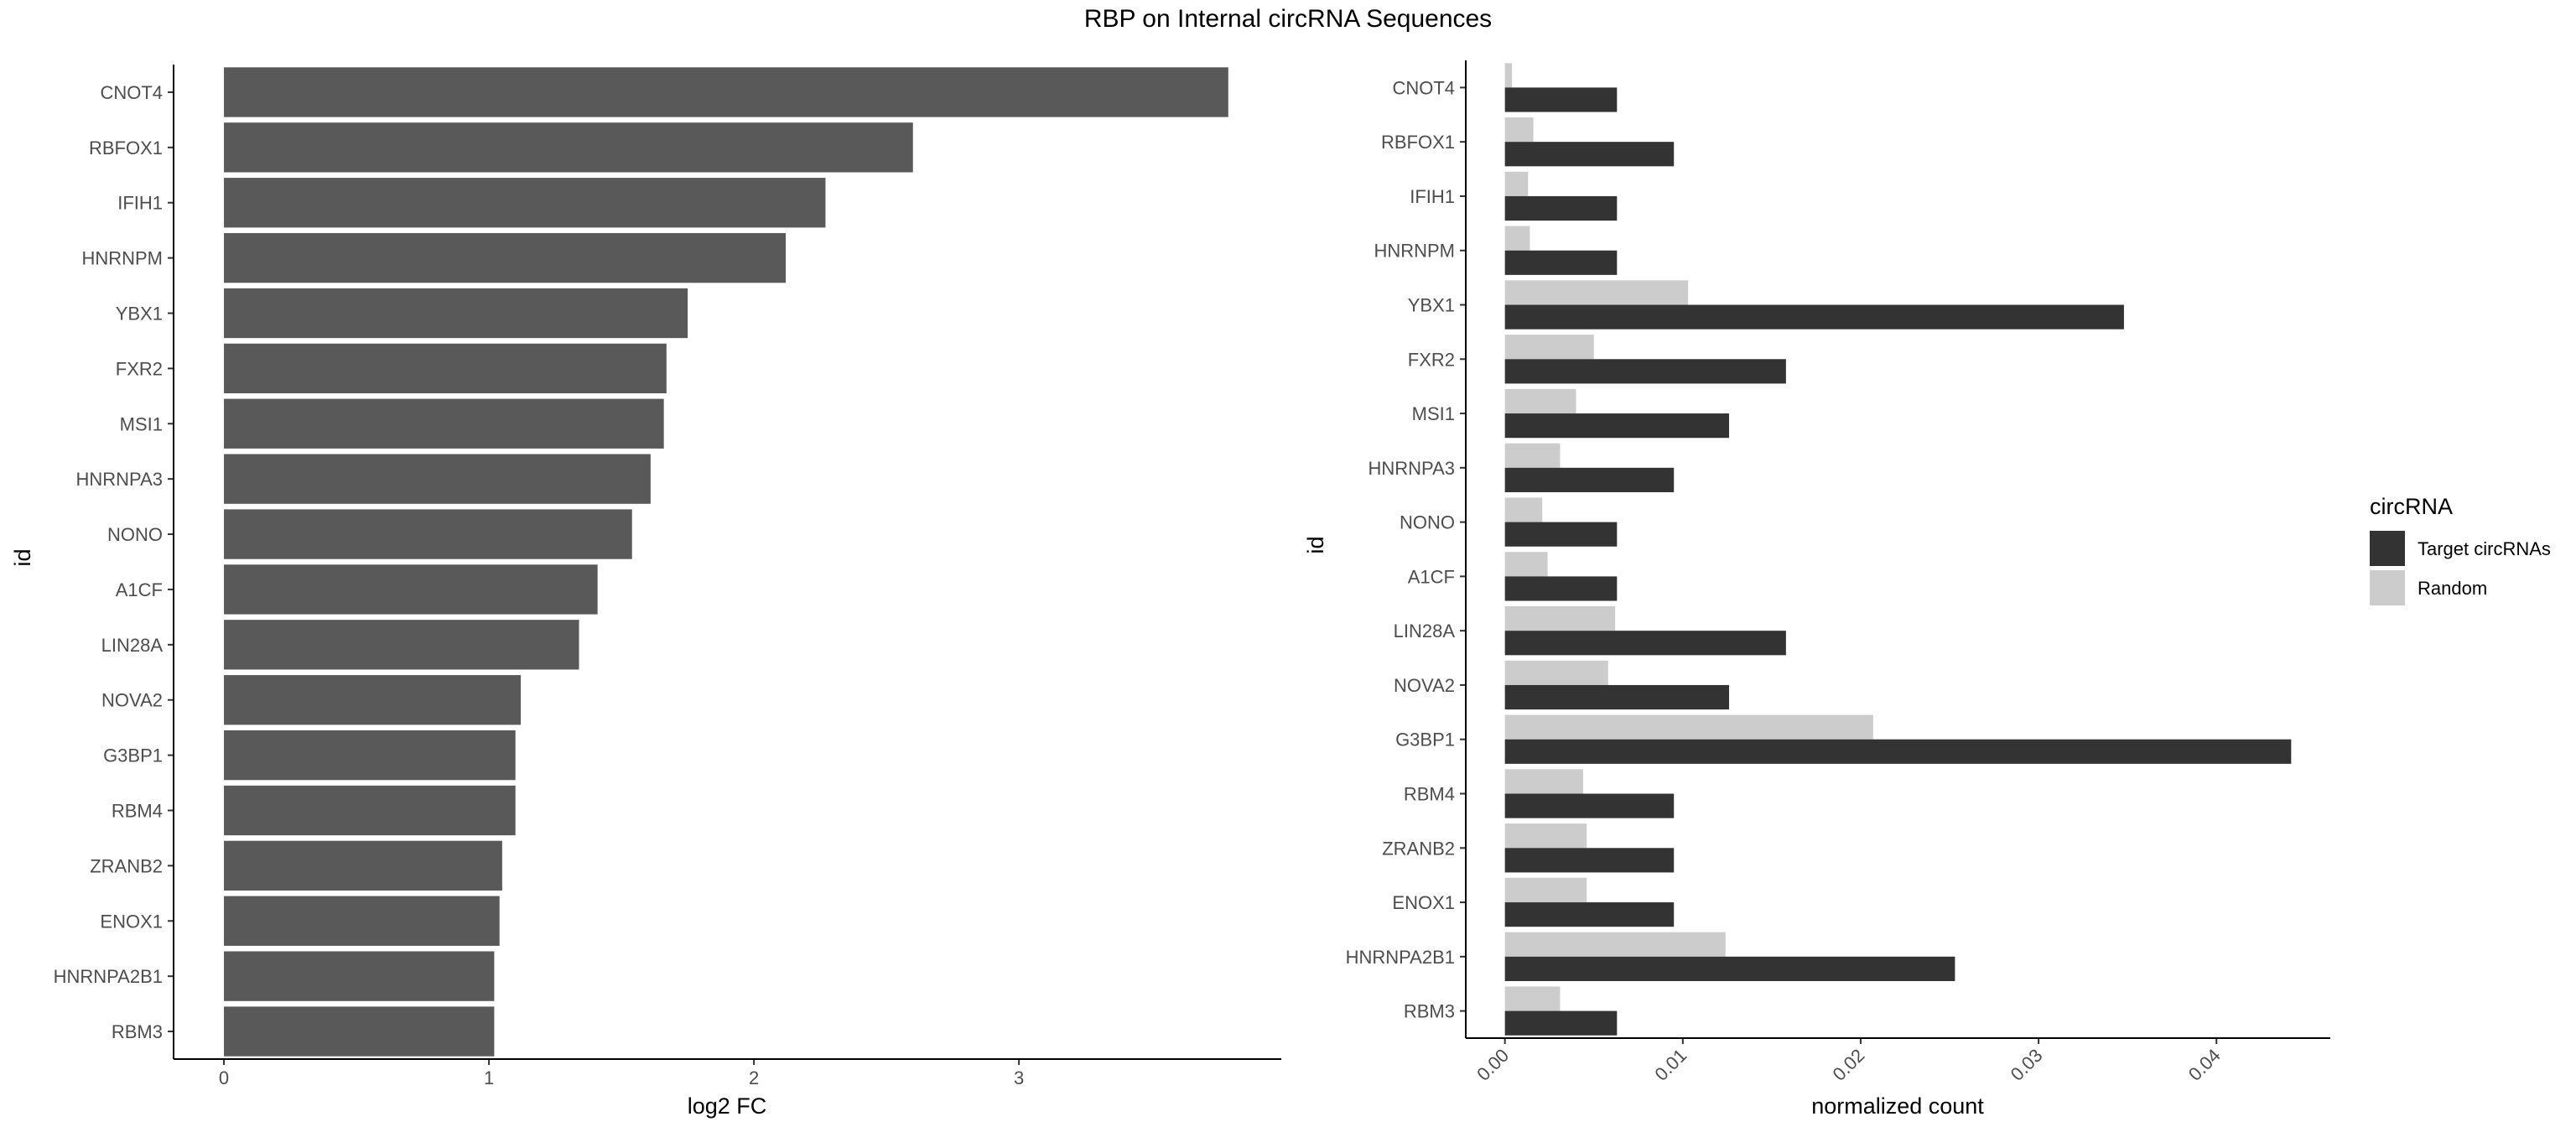 This screenshot has width=2576, height=1127. Describe the element at coordinates (727, 1106) in the screenshot. I see `left-x-axis-title: log2 FC` at that location.